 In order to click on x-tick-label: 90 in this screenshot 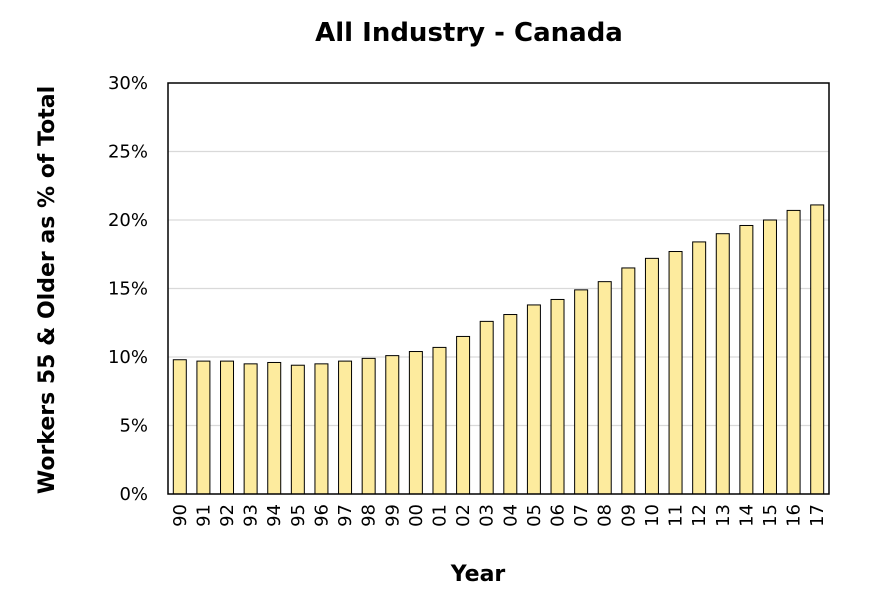, I will do `click(180, 515)`.